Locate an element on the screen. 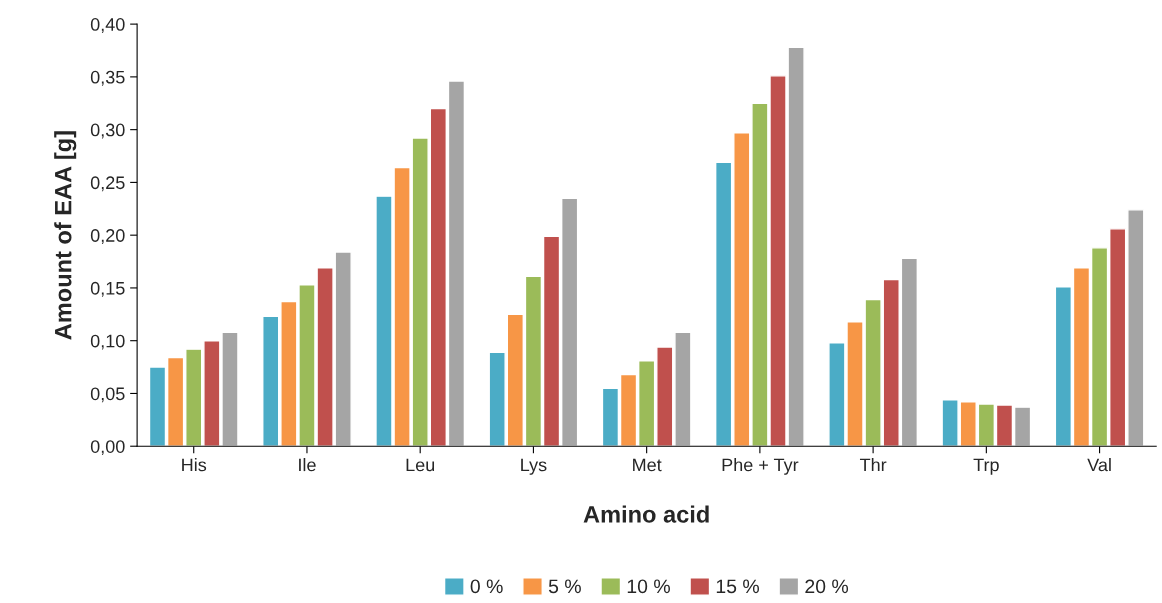  x-tick-label: Val is located at coordinates (1099, 465).